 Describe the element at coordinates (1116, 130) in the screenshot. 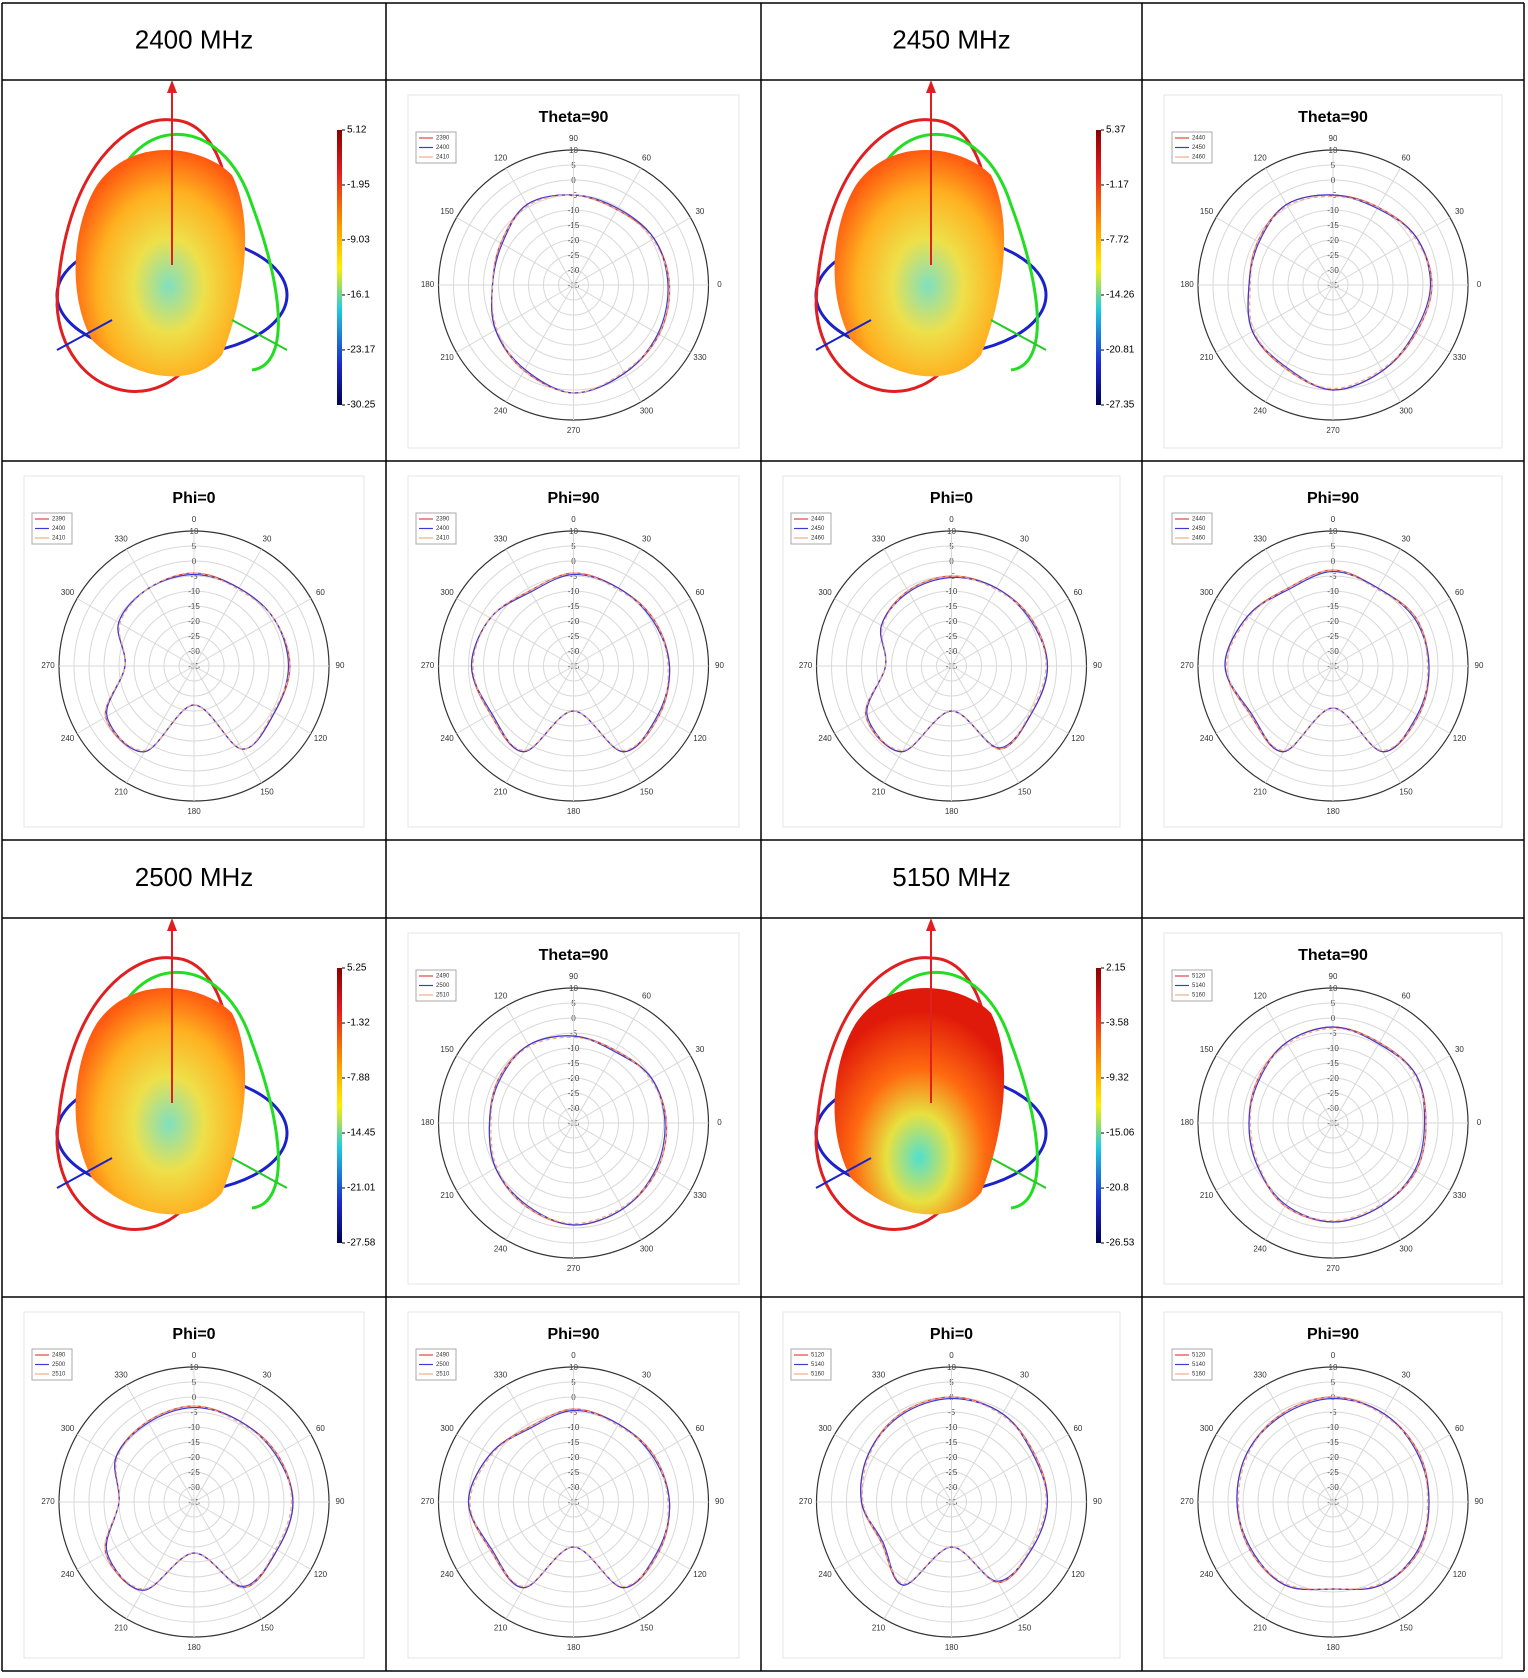

I see `colorbar-label: 5.37` at that location.